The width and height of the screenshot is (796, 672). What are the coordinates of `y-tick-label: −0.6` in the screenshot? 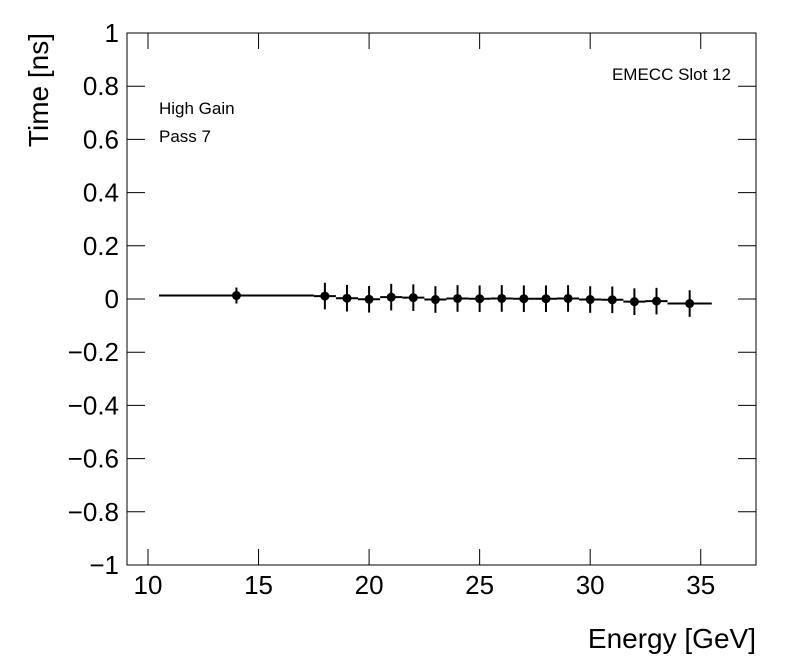 It's located at (93, 459).